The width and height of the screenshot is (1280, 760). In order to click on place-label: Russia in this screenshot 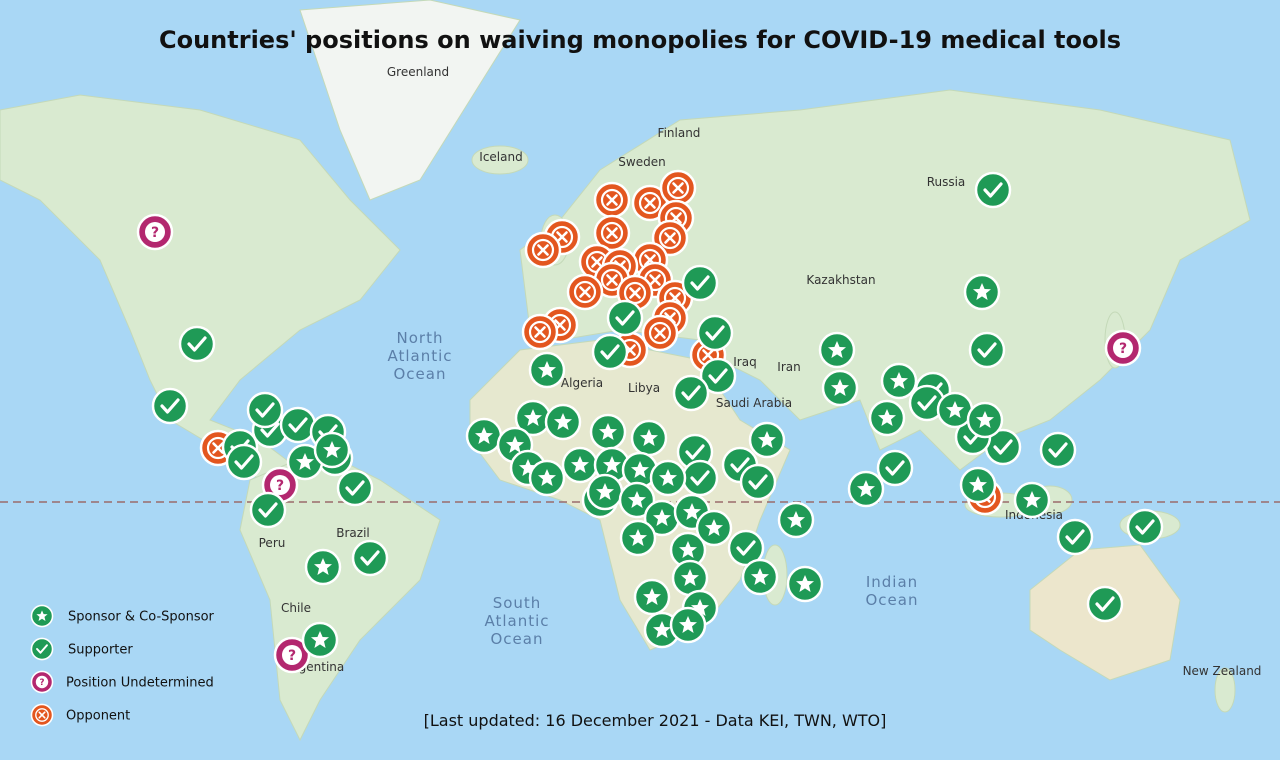, I will do `click(946, 182)`.